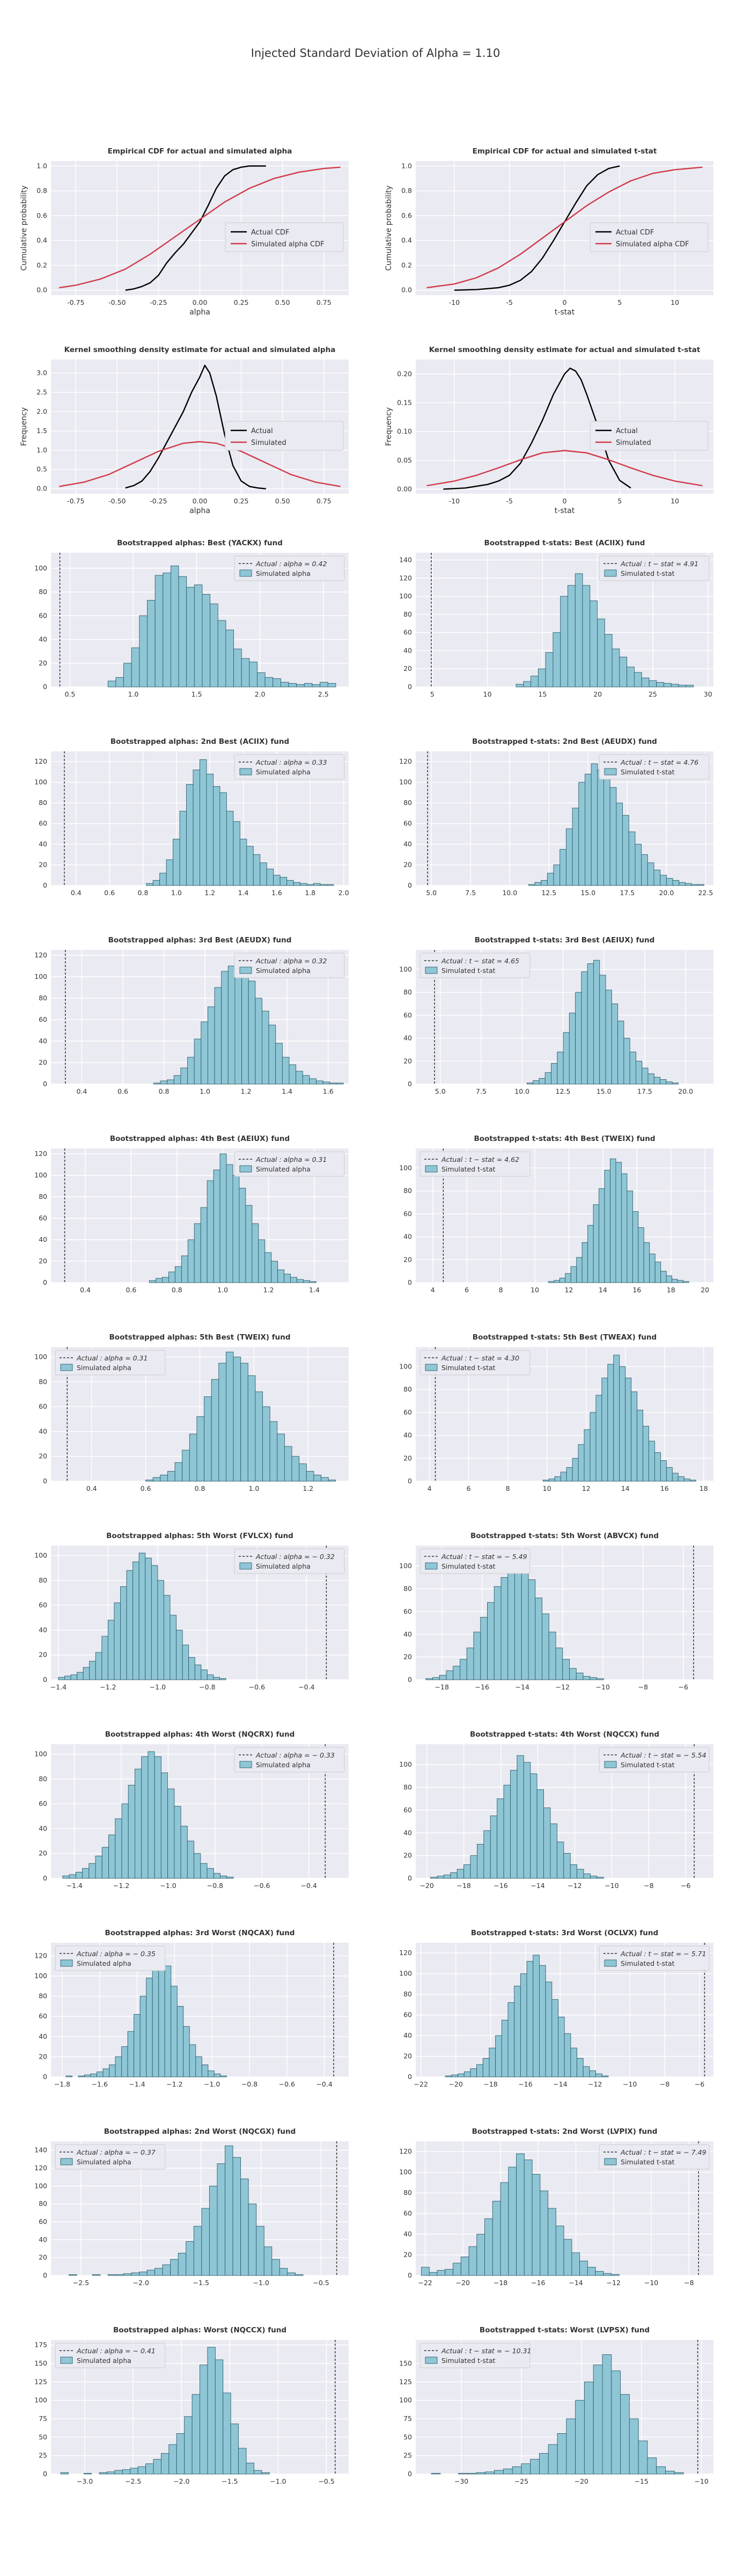  Describe the element at coordinates (109, 893) in the screenshot. I see `x-tick-label: 0.6` at that location.